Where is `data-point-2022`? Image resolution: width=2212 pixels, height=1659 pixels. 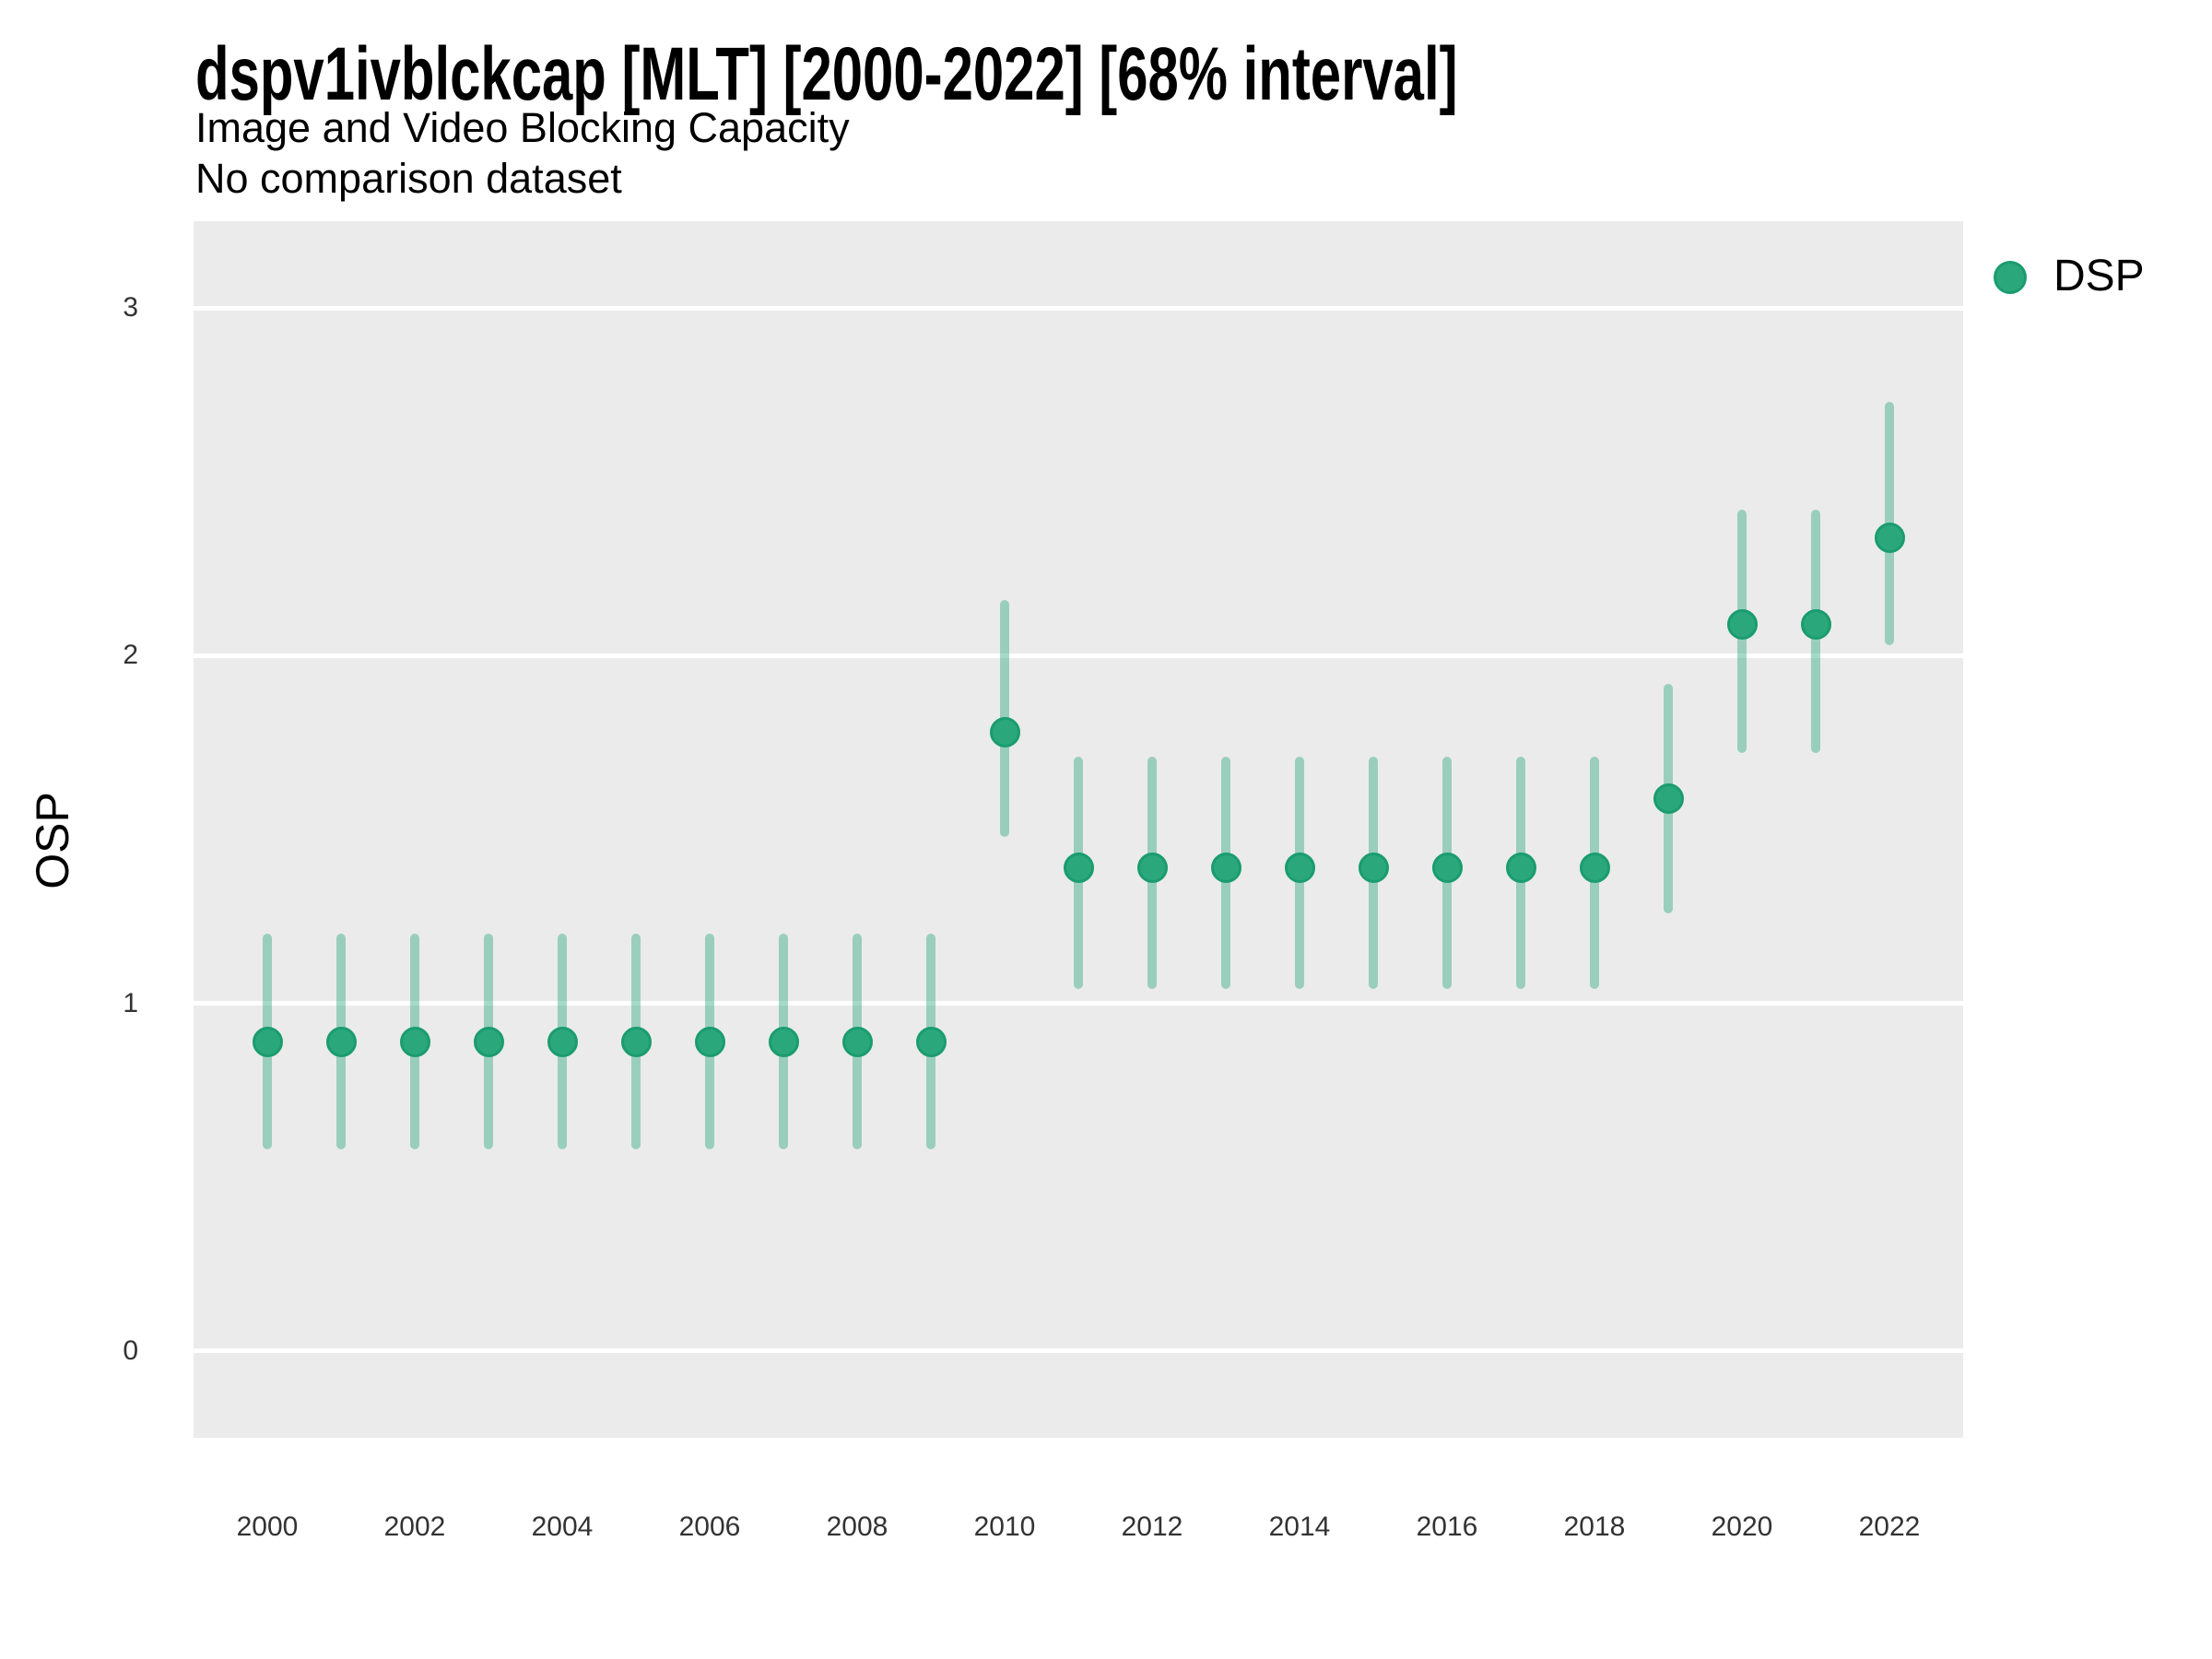
data-point-2022 is located at coordinates (1889, 537).